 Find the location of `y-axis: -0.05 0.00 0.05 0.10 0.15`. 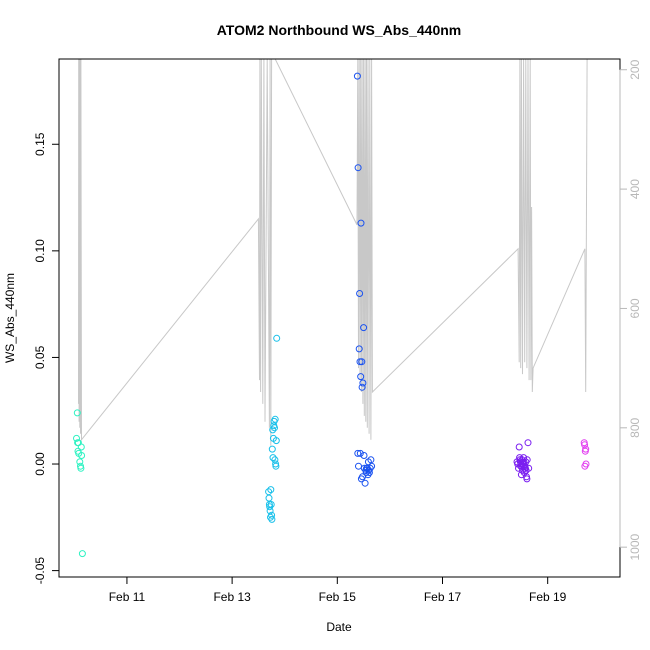

y-axis: -0.05 0.00 0.05 0.10 0.15 is located at coordinates (46, 358).